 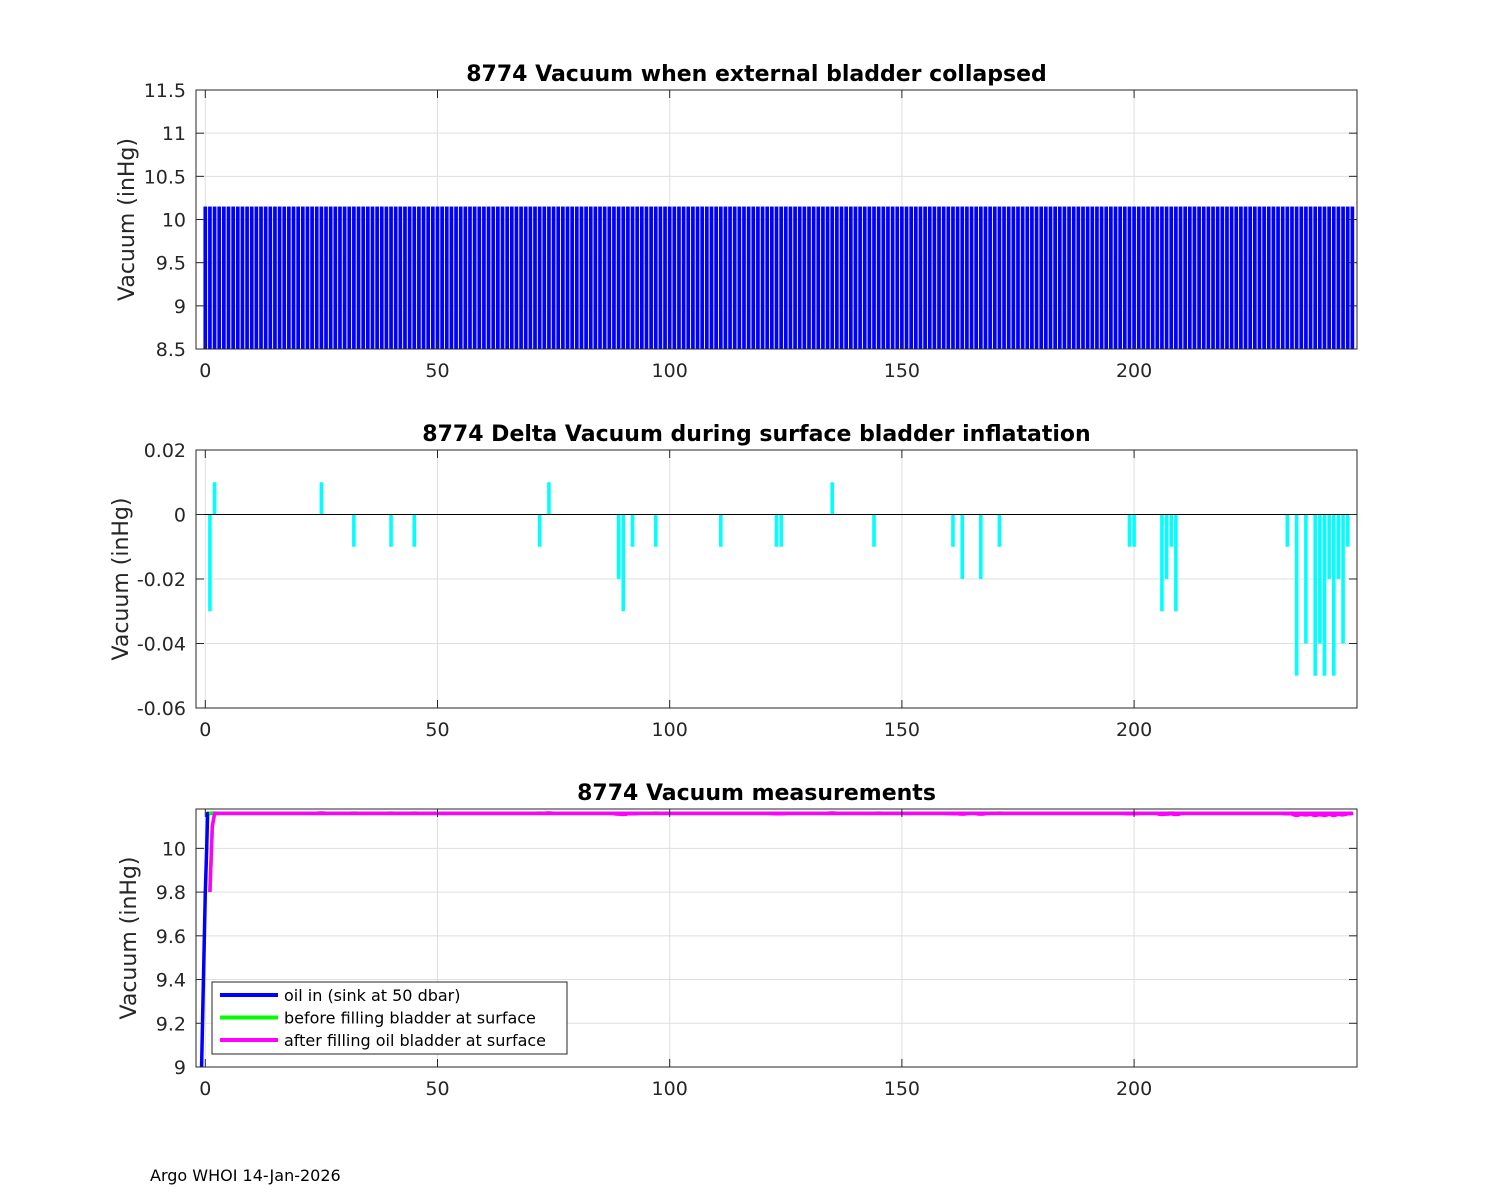 What do you see at coordinates (372, 995) in the screenshot?
I see `legend-entry-oil-in-label: oil in (sink at 50 dbar)` at bounding box center [372, 995].